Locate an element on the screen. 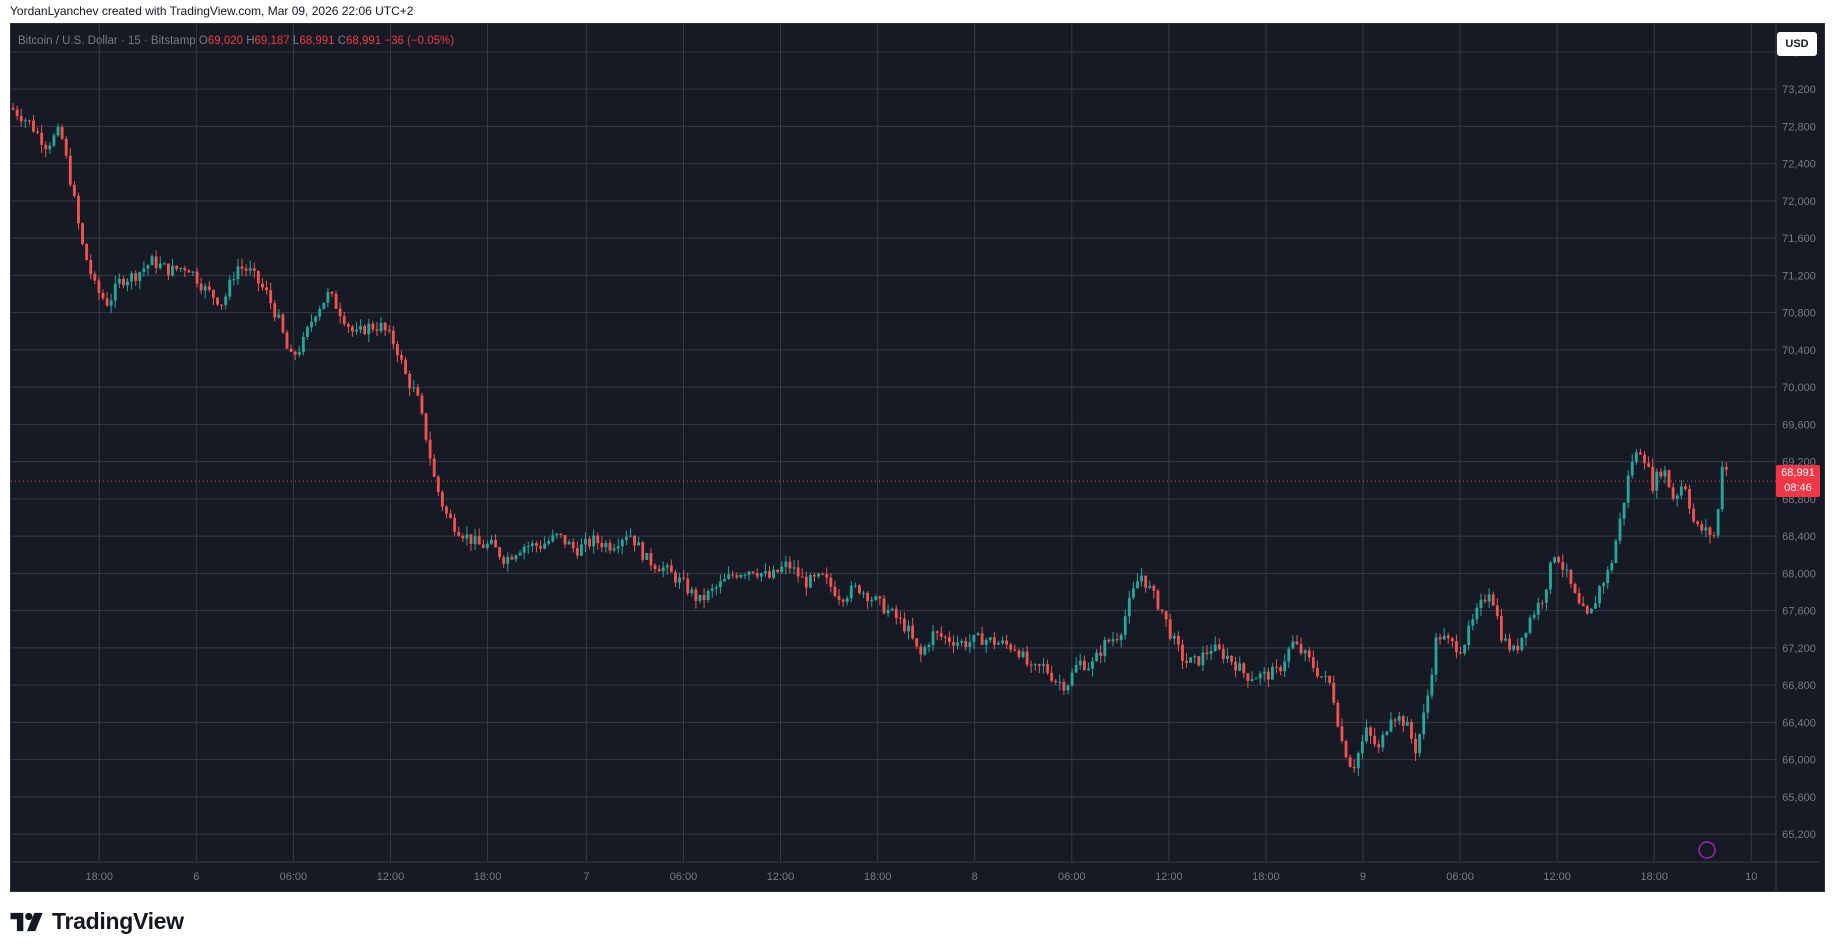 The width and height of the screenshot is (1835, 951). x-tick-label: 06:00 is located at coordinates (684, 877).